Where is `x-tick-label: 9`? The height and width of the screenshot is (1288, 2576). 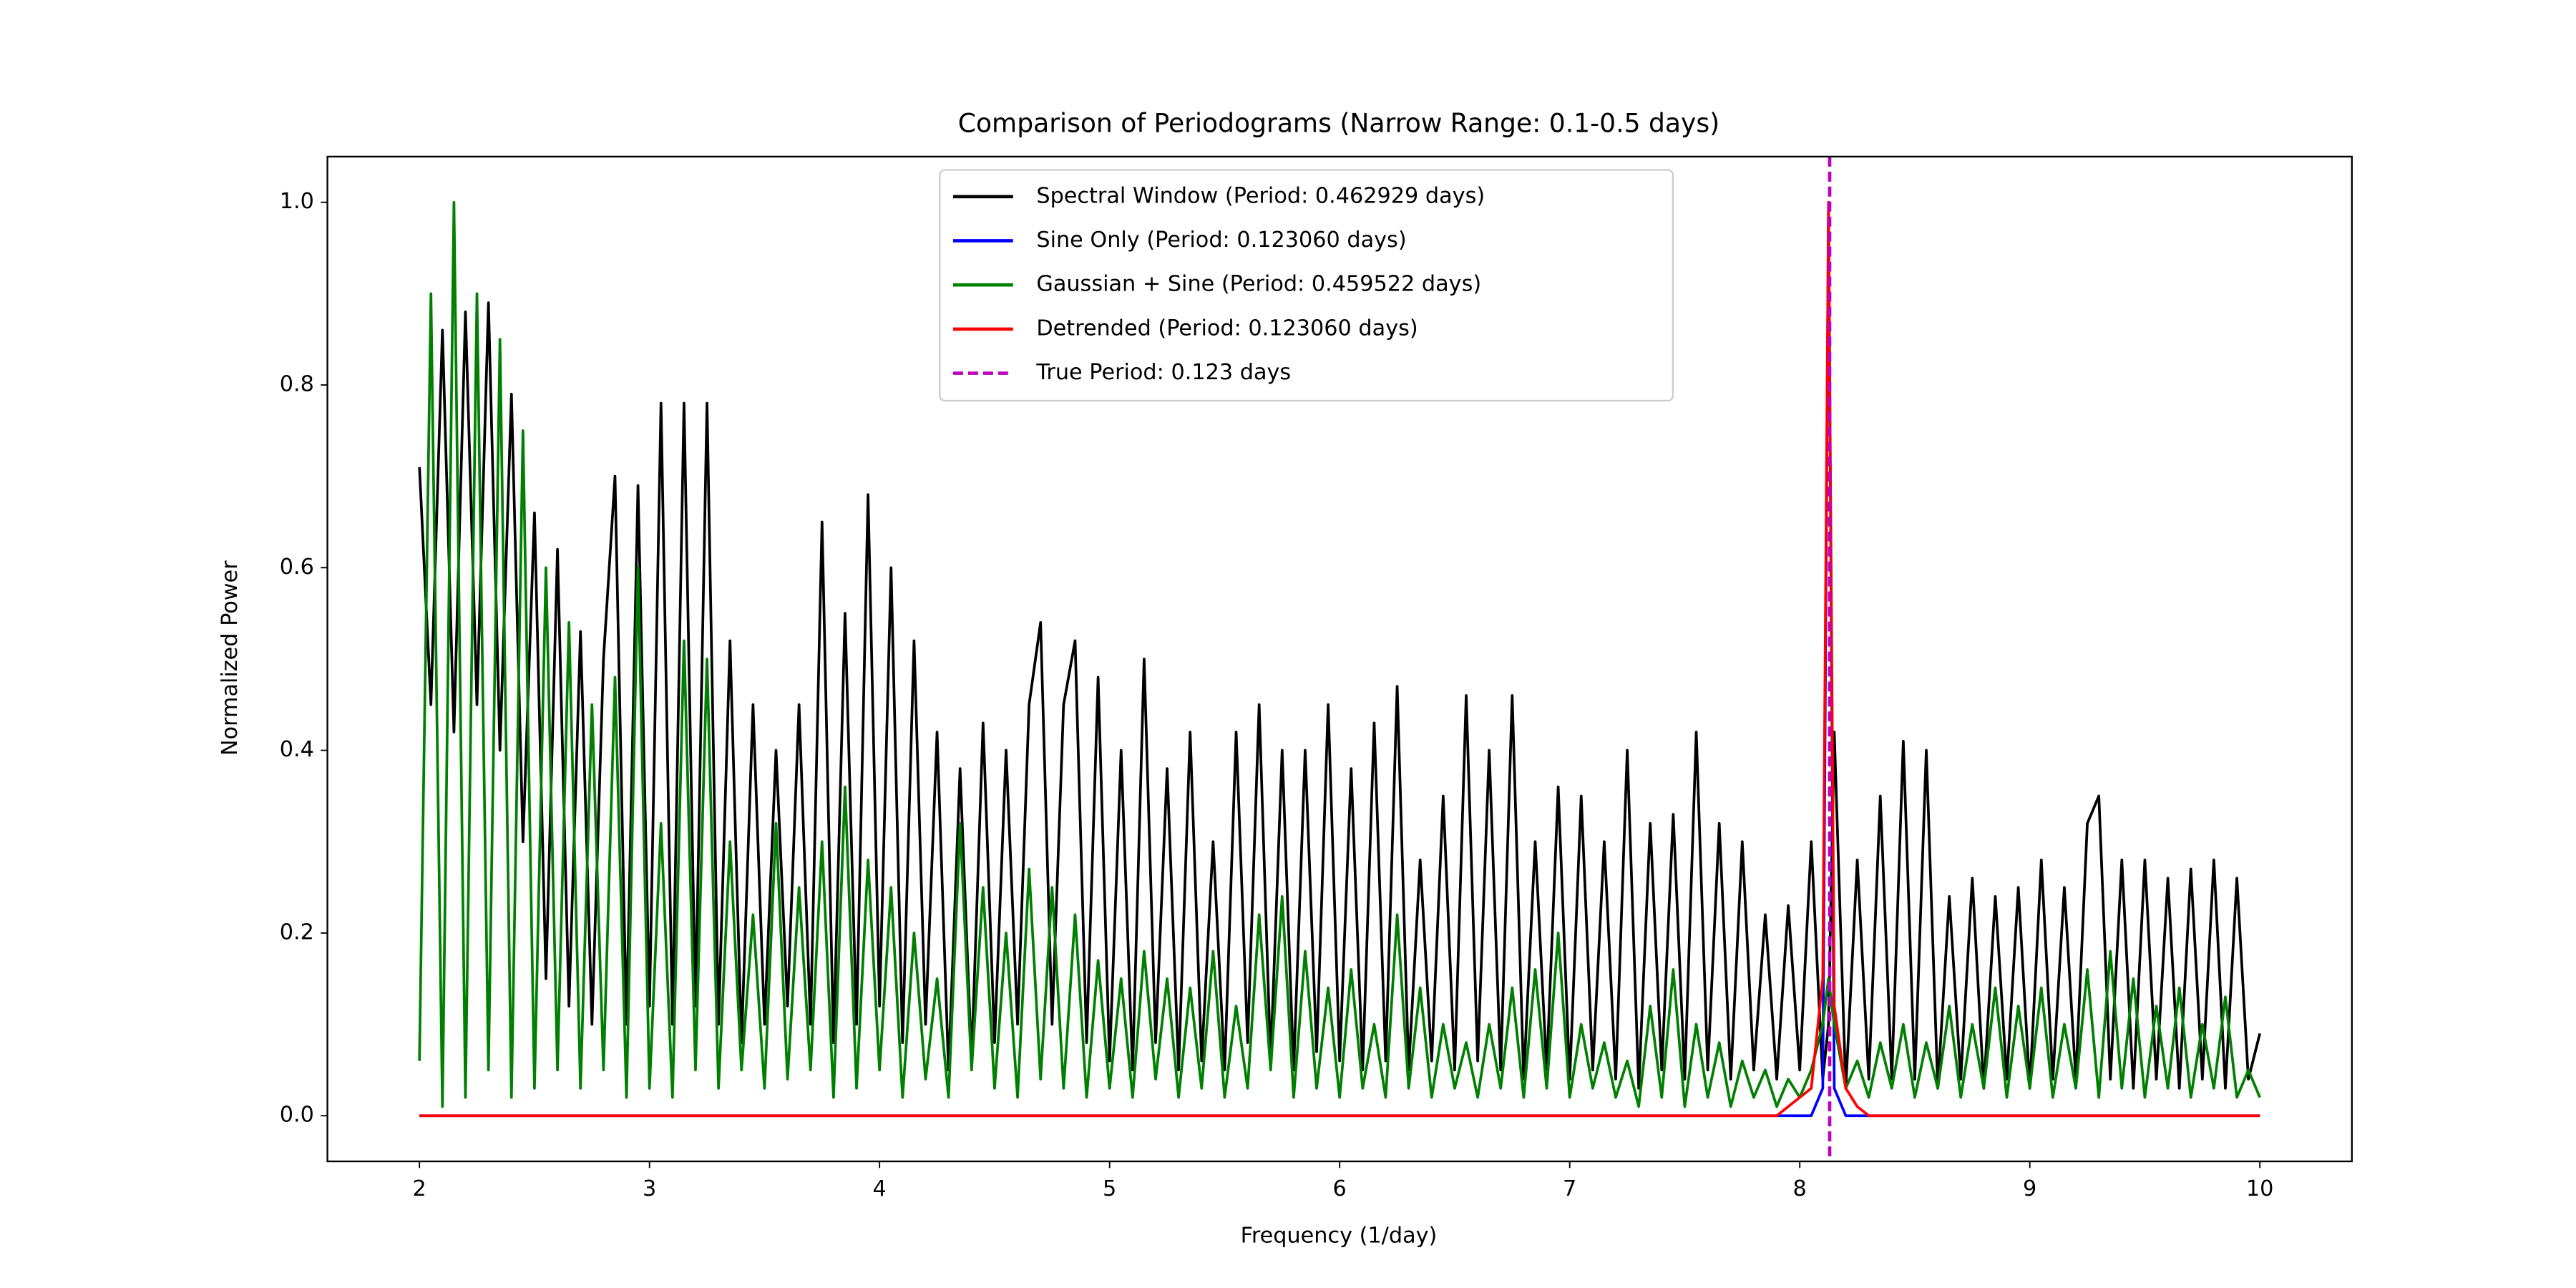
x-tick-label: 9 is located at coordinates (2029, 1188).